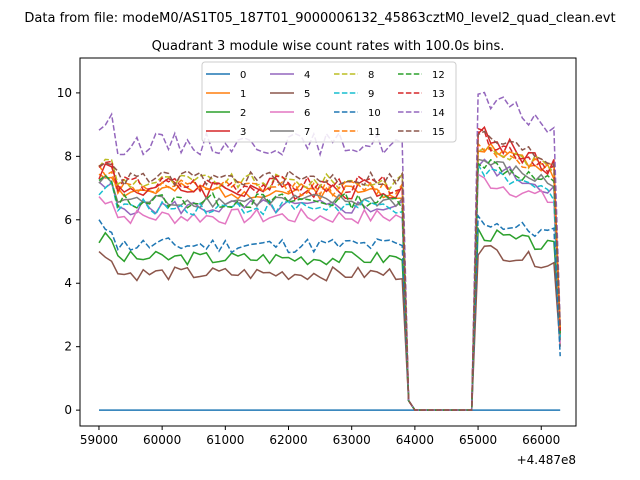 The image size is (640, 480). I want to click on x-tick-label: 62000, so click(288, 440).